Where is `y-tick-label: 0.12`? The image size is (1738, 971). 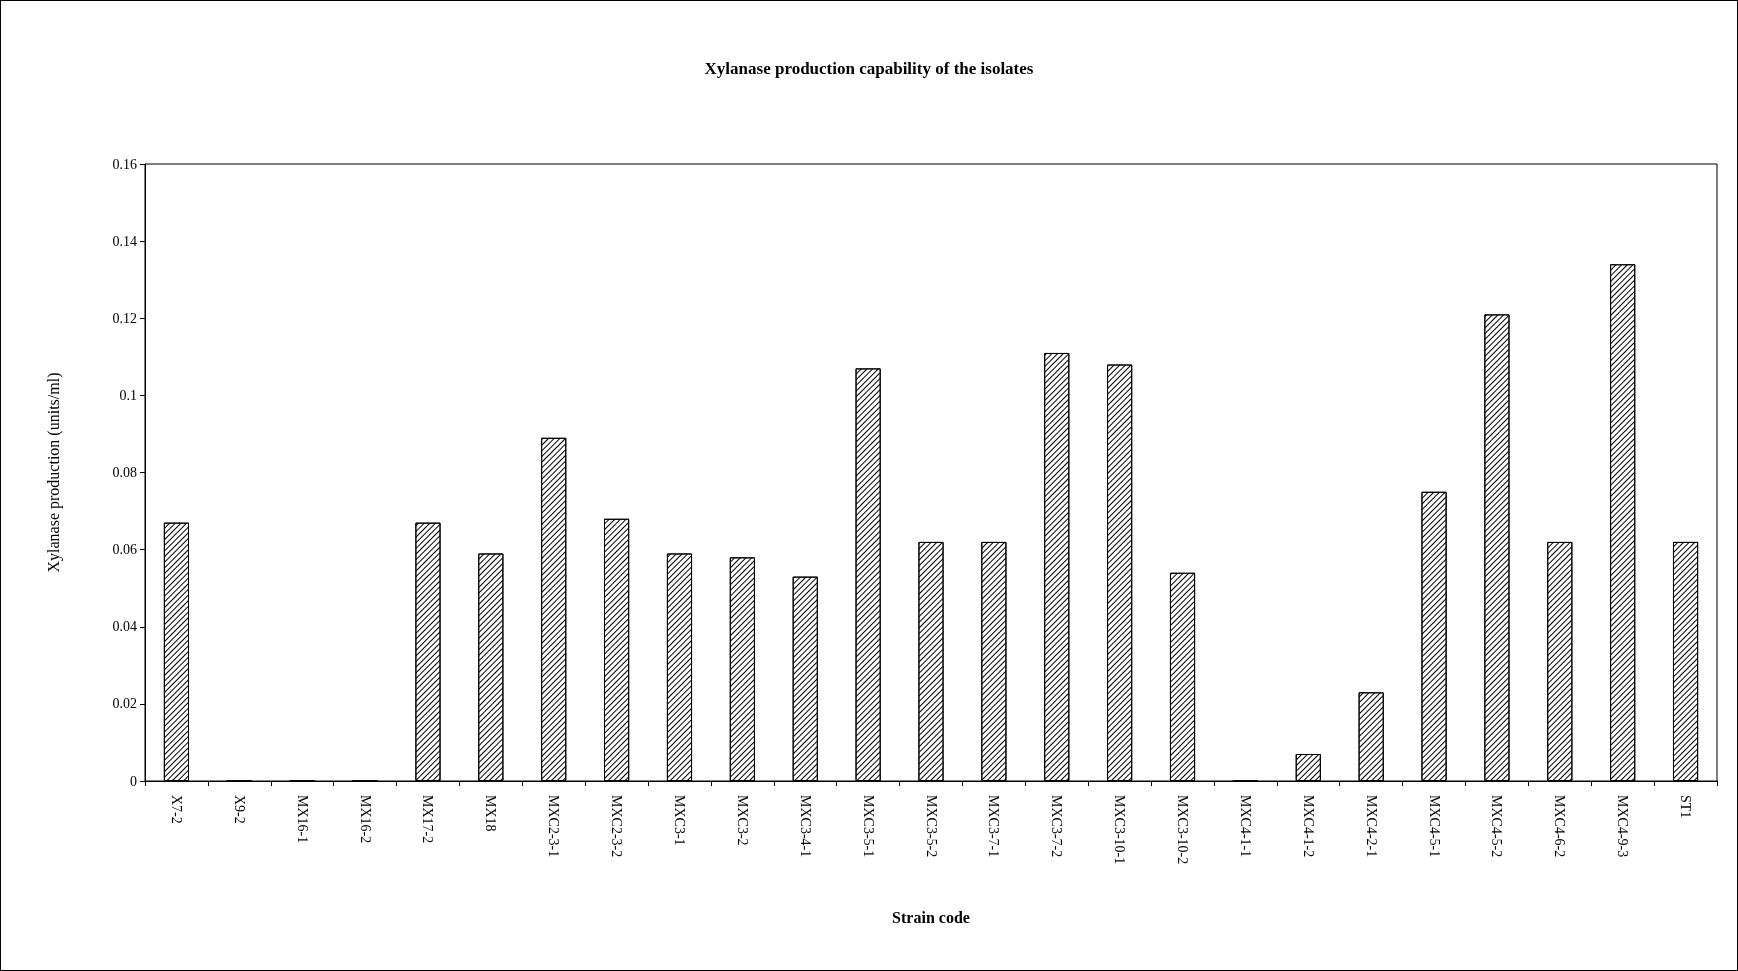 y-tick-label: 0.12 is located at coordinates (124, 318).